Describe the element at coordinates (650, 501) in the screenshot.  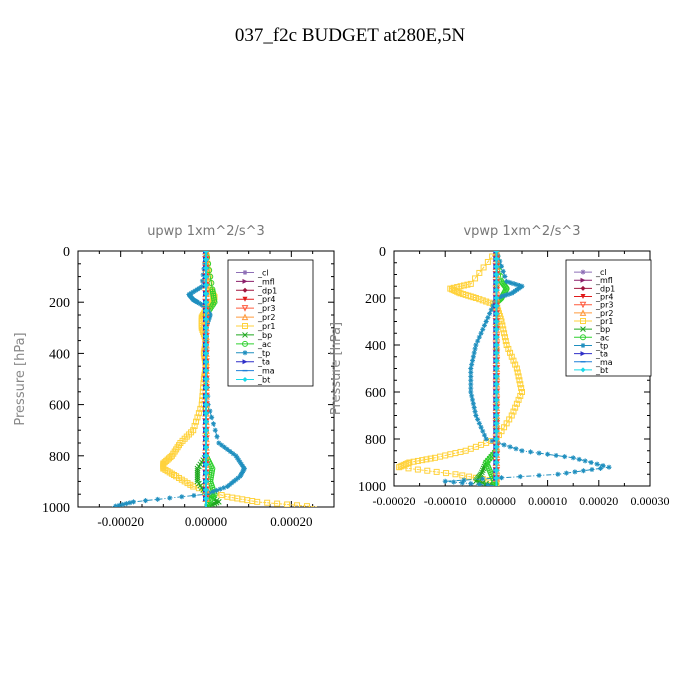
I see `x-tick-label: 0.00030` at that location.